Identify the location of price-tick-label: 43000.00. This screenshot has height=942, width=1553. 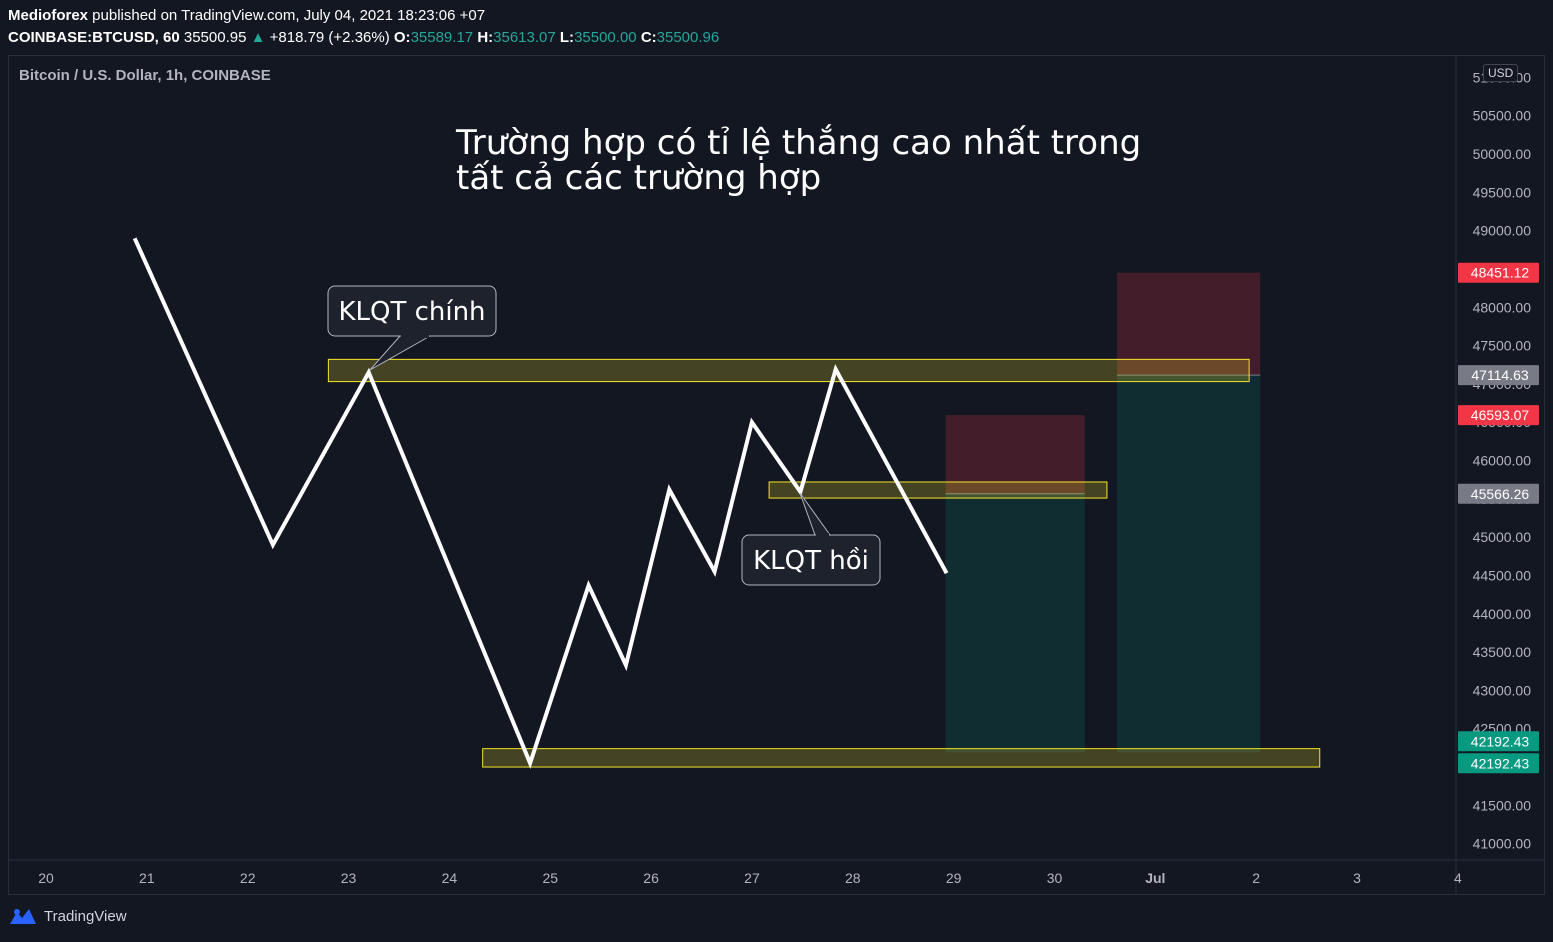
(1502, 690).